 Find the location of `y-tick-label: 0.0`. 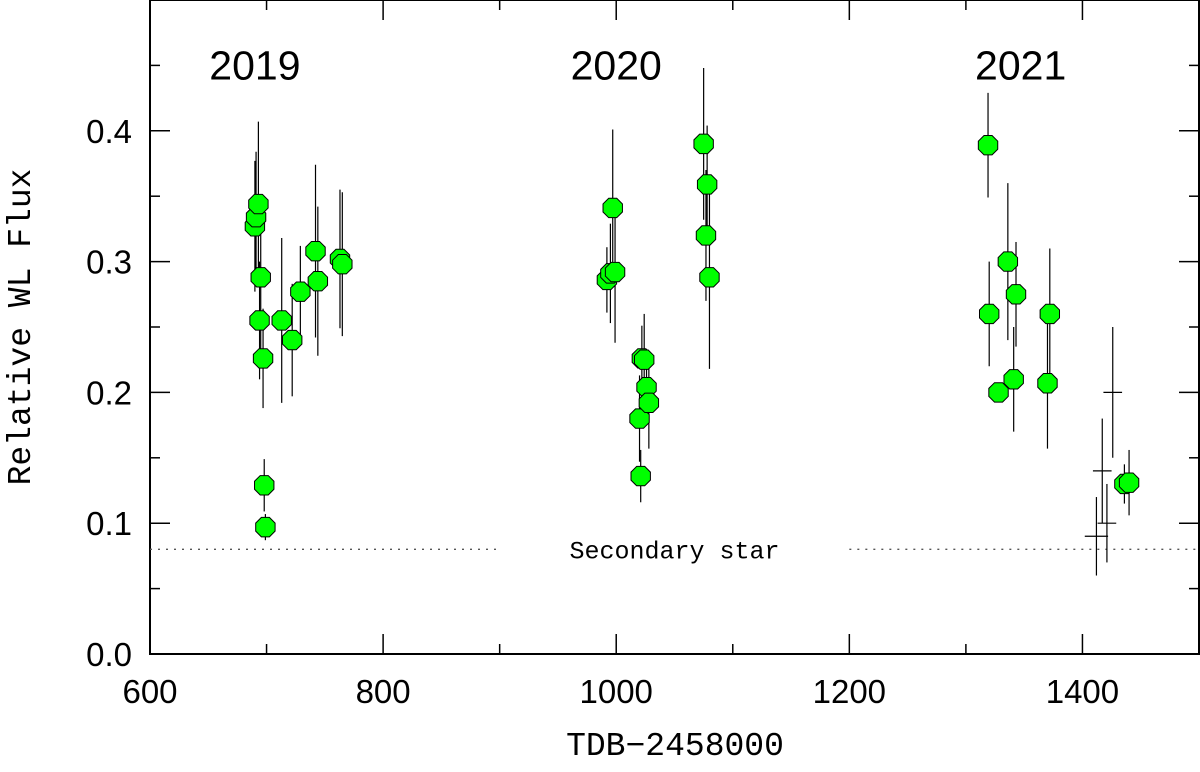

y-tick-label: 0.0 is located at coordinates (109, 654).